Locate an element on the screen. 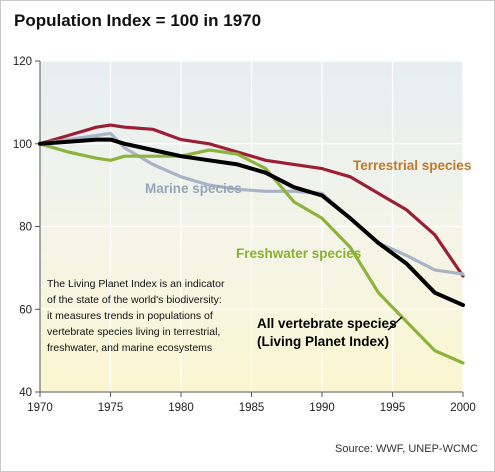 This screenshot has width=495, height=472. y-tick-label: 120 is located at coordinates (22, 62).